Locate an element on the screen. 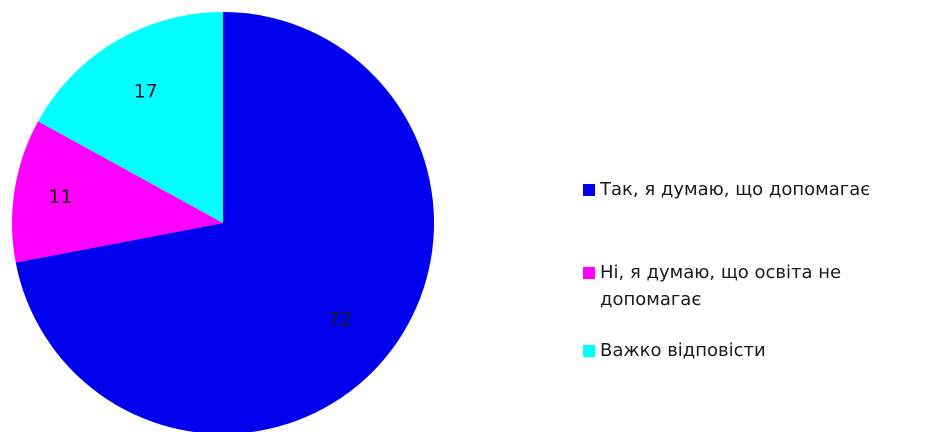 The height and width of the screenshot is (432, 929). legend-item: Важко відповісти is located at coordinates (753, 350).